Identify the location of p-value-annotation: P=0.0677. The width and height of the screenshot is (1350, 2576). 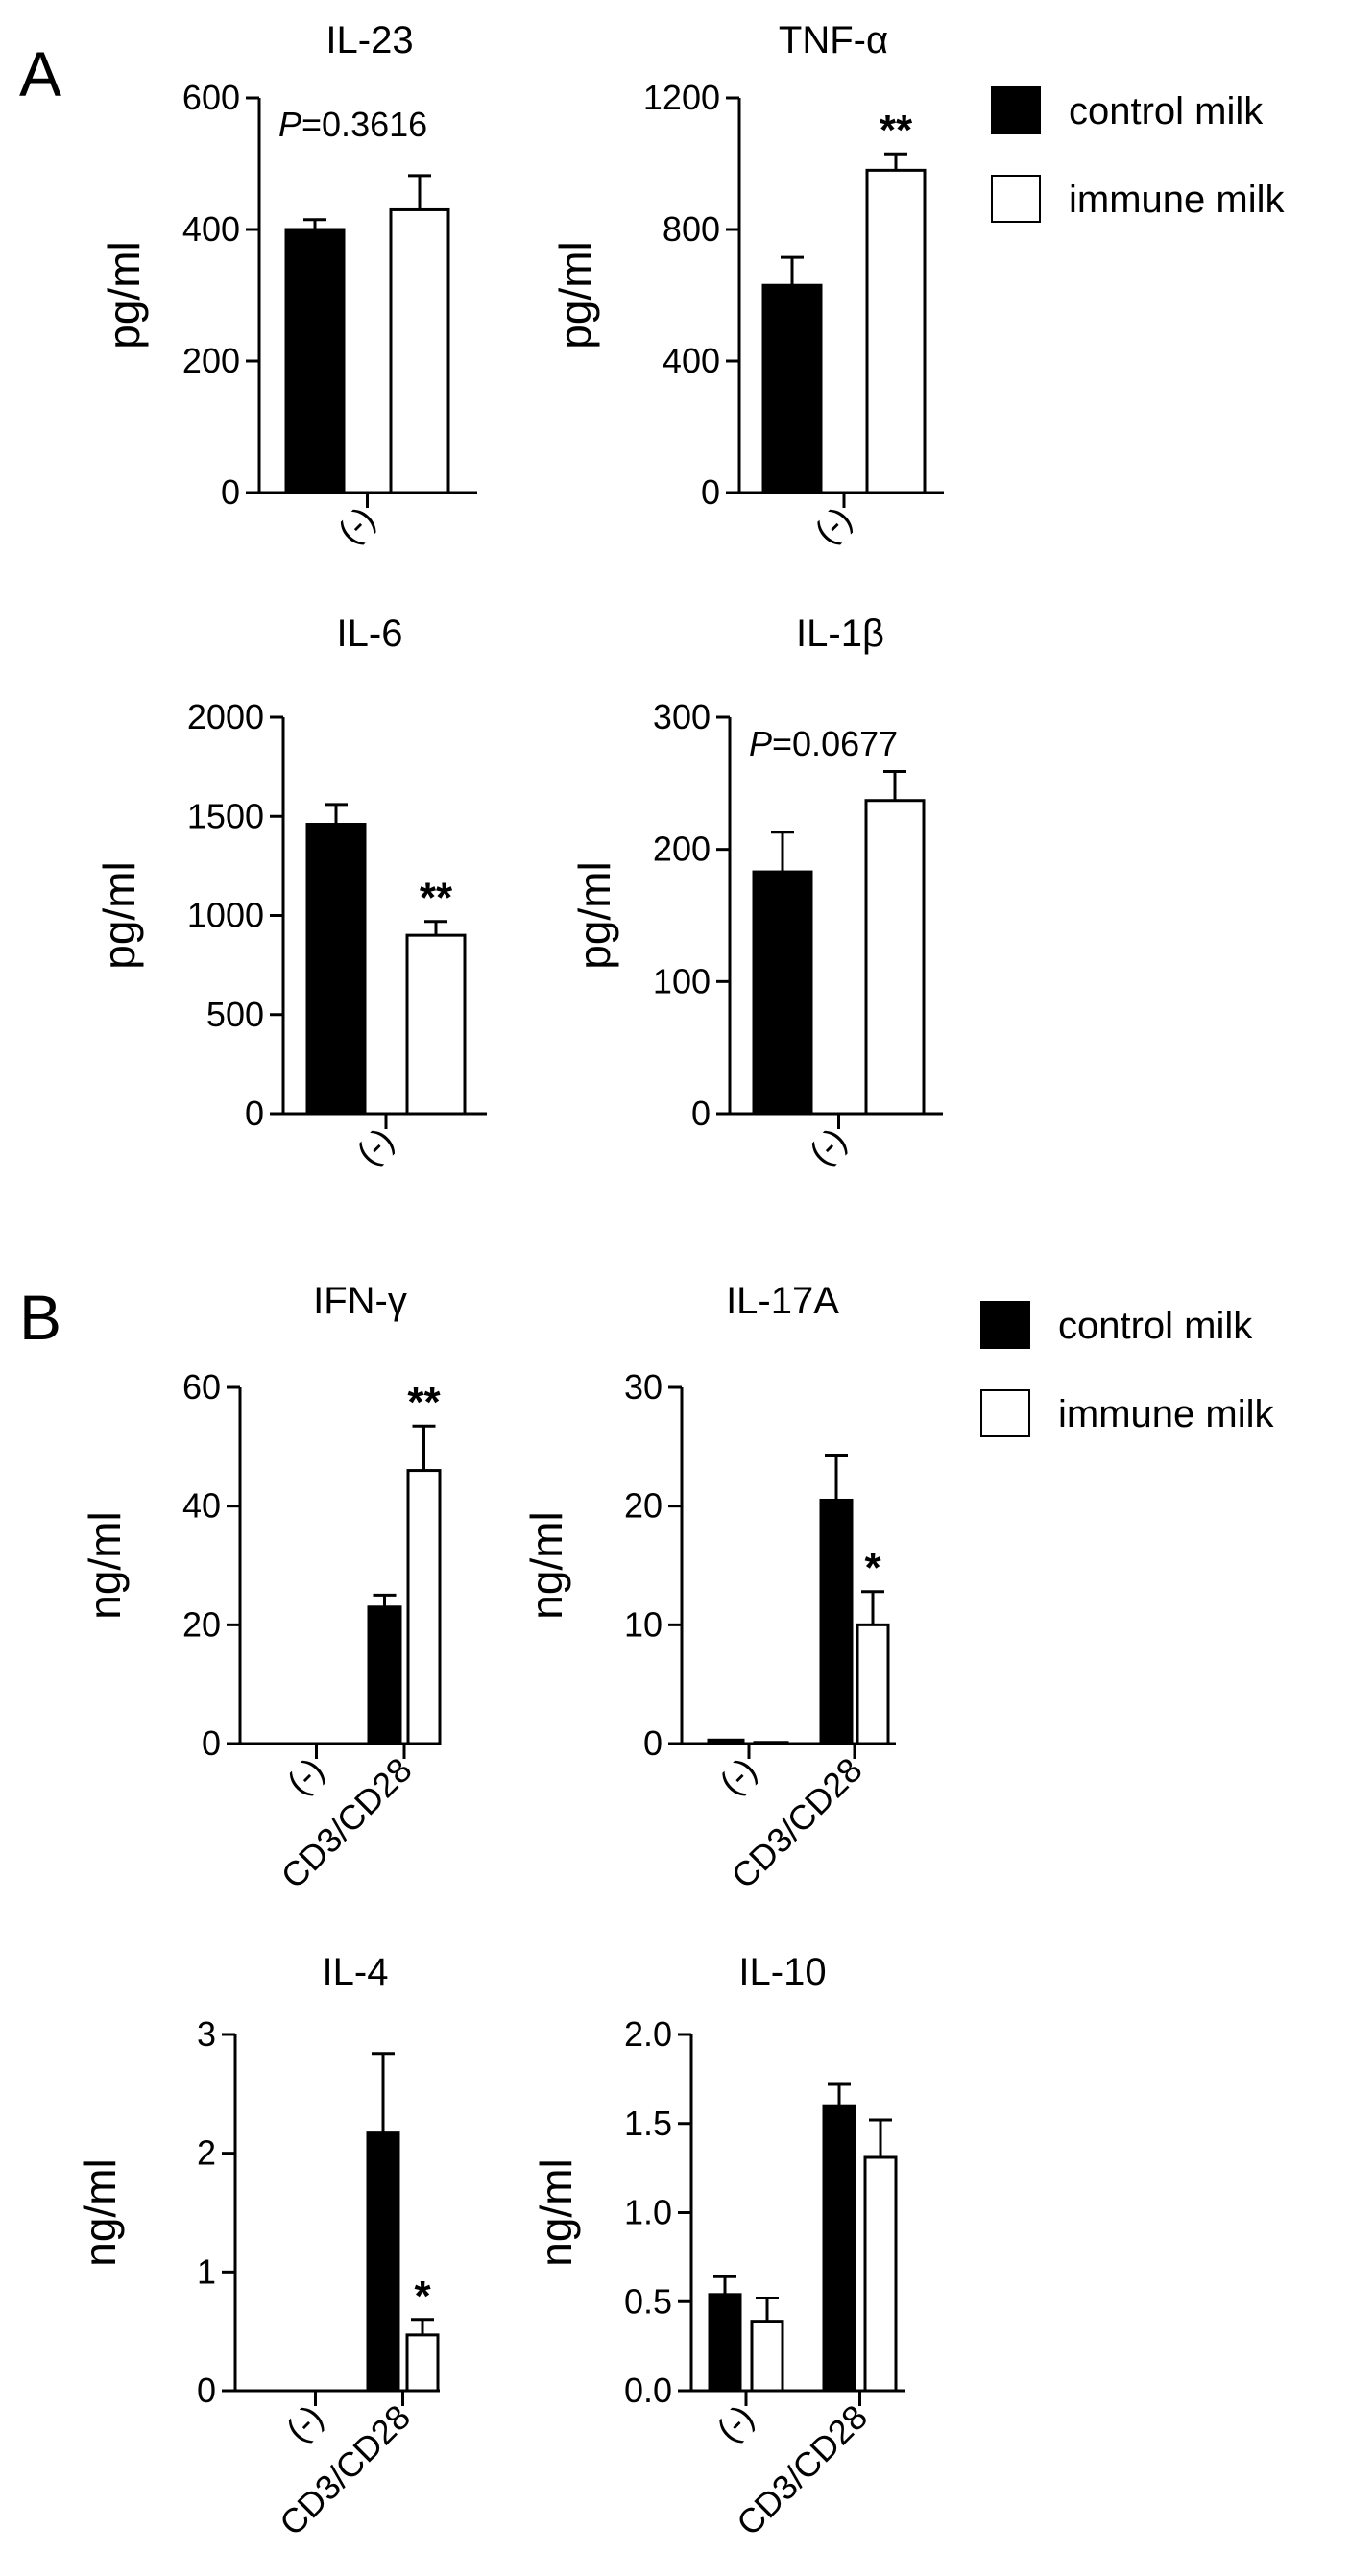
(823, 743).